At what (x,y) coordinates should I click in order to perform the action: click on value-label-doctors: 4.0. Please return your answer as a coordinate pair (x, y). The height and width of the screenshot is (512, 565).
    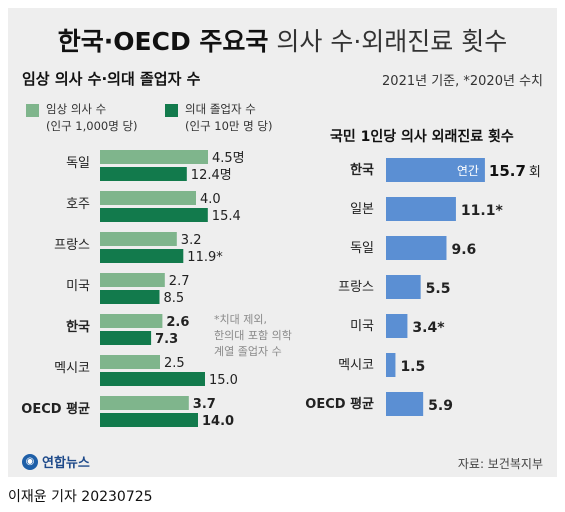
    Looking at the image, I should click on (210, 199).